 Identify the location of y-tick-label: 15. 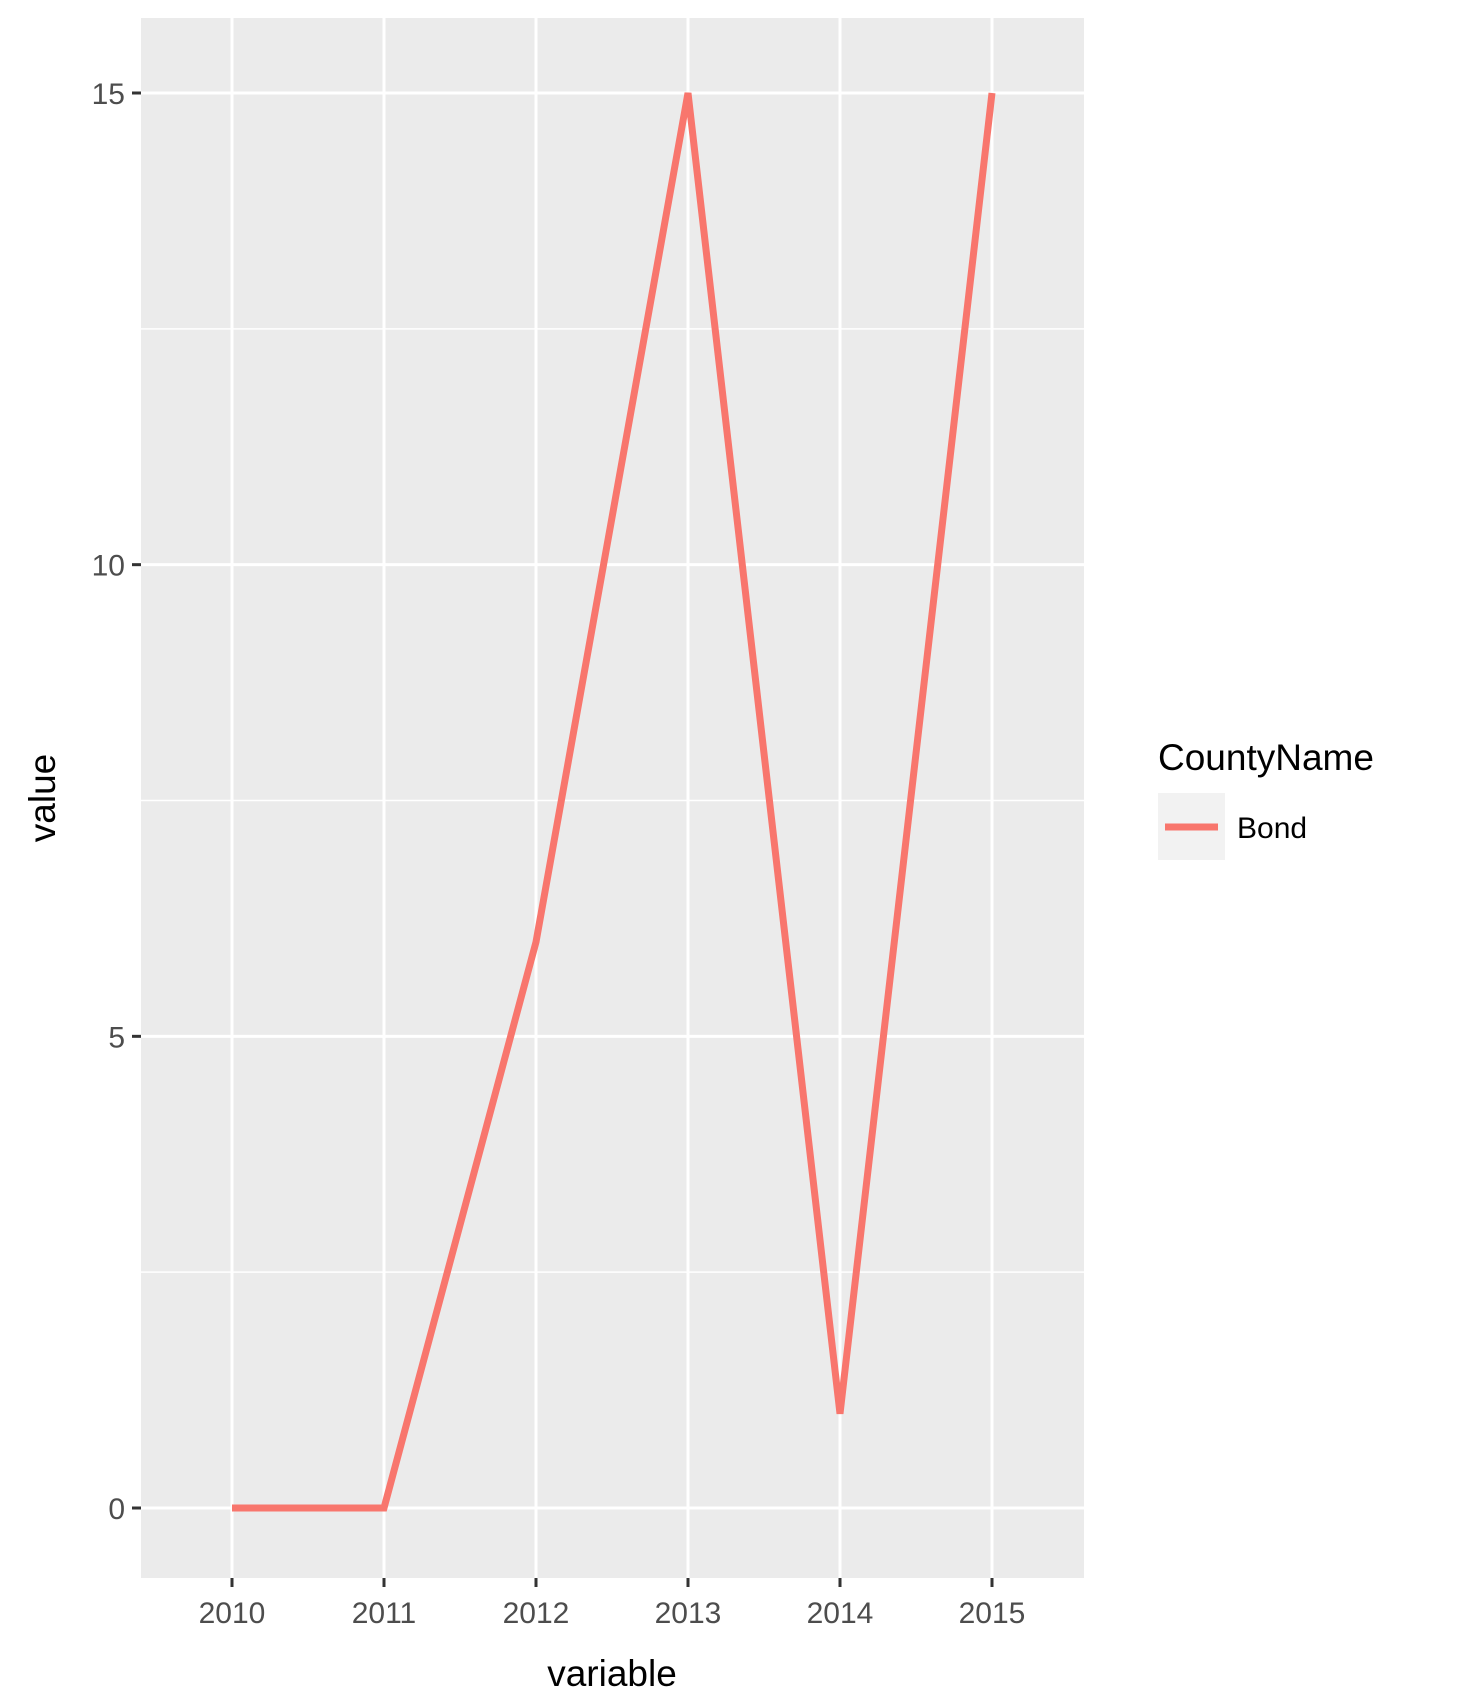
(108, 94).